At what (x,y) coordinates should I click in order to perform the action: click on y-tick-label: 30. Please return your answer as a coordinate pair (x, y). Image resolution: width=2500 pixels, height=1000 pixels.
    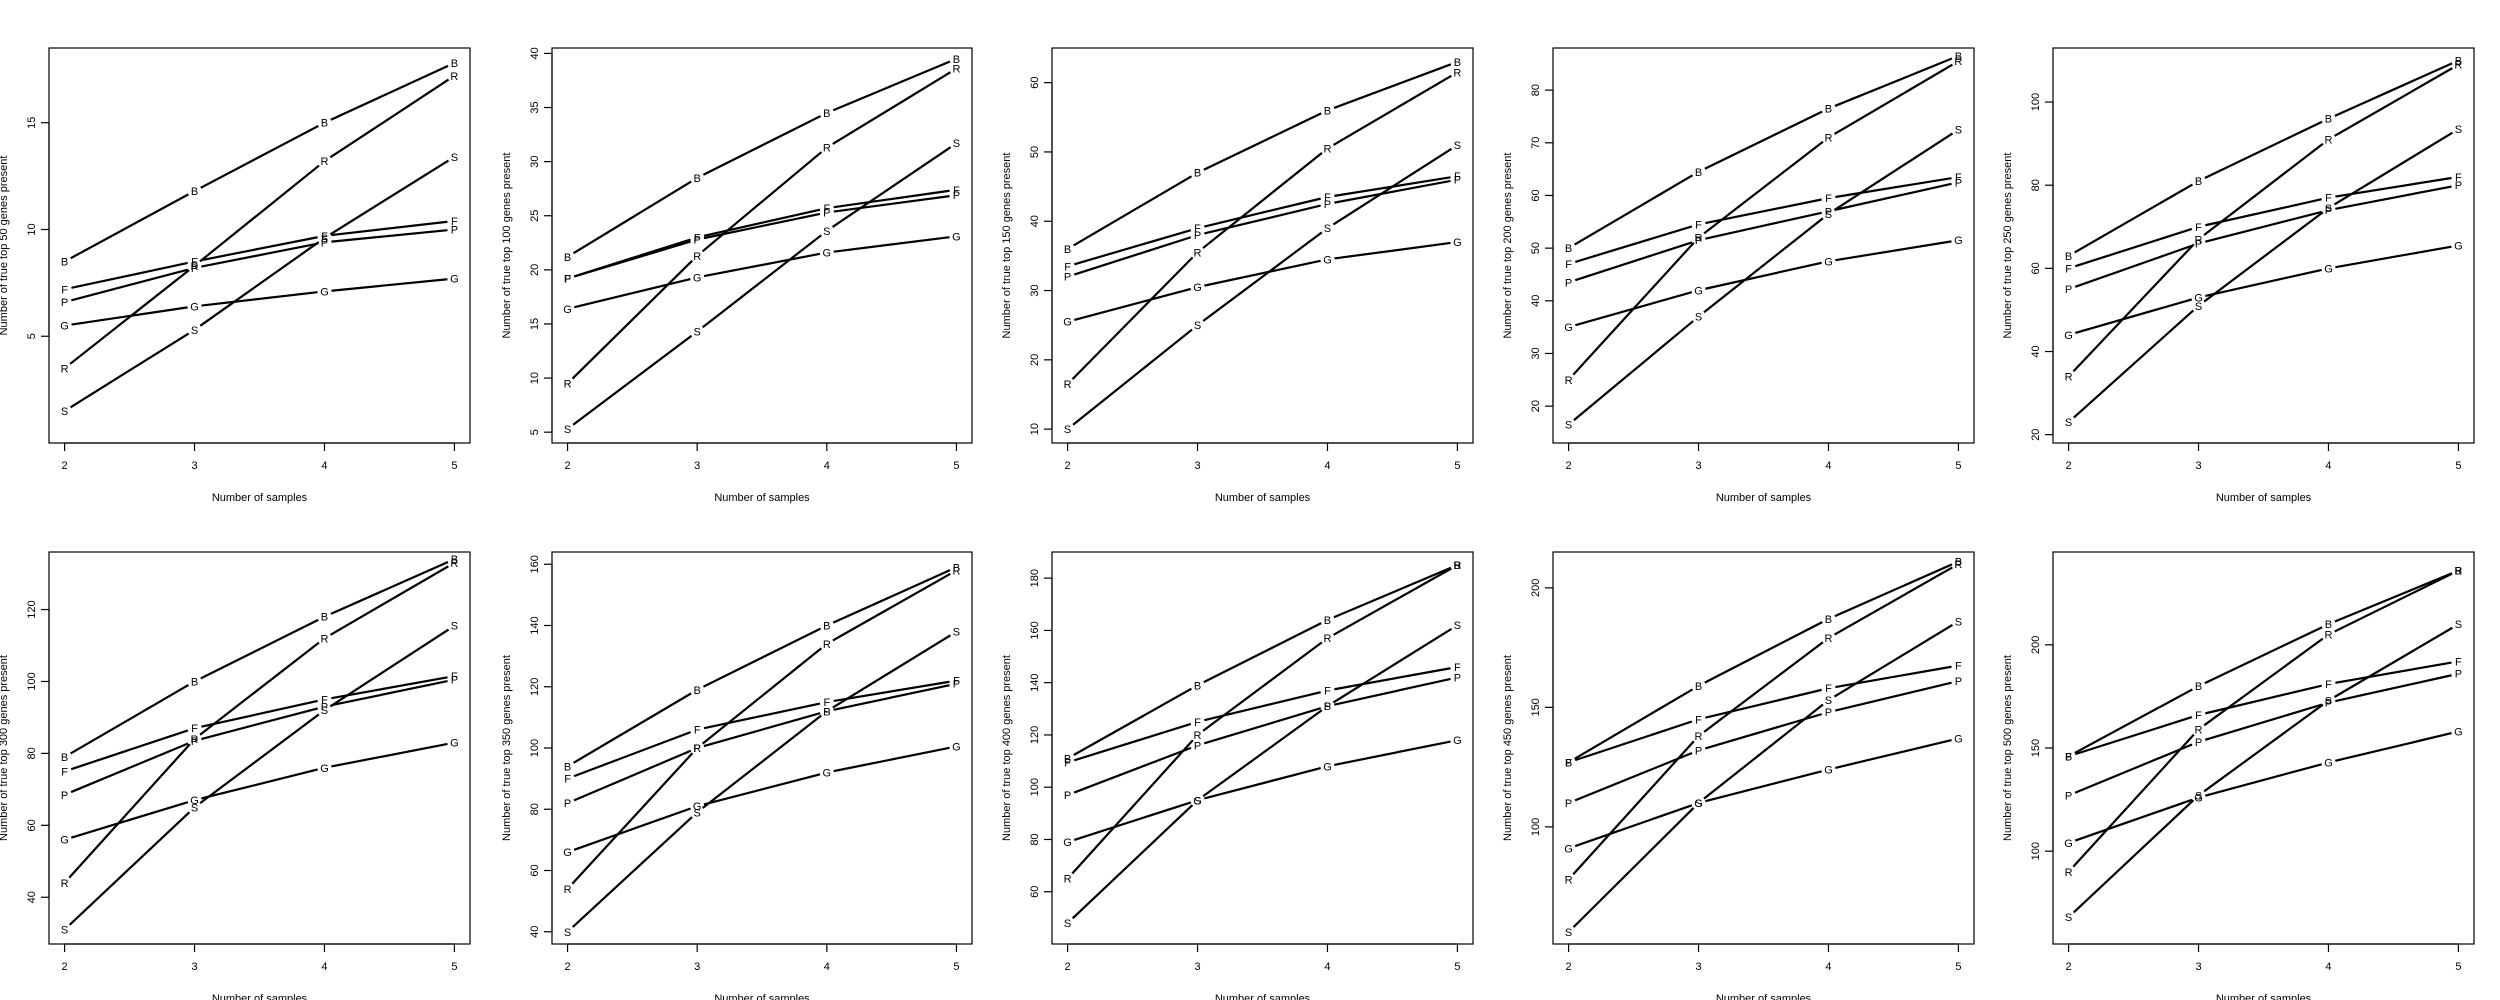
    Looking at the image, I should click on (535, 162).